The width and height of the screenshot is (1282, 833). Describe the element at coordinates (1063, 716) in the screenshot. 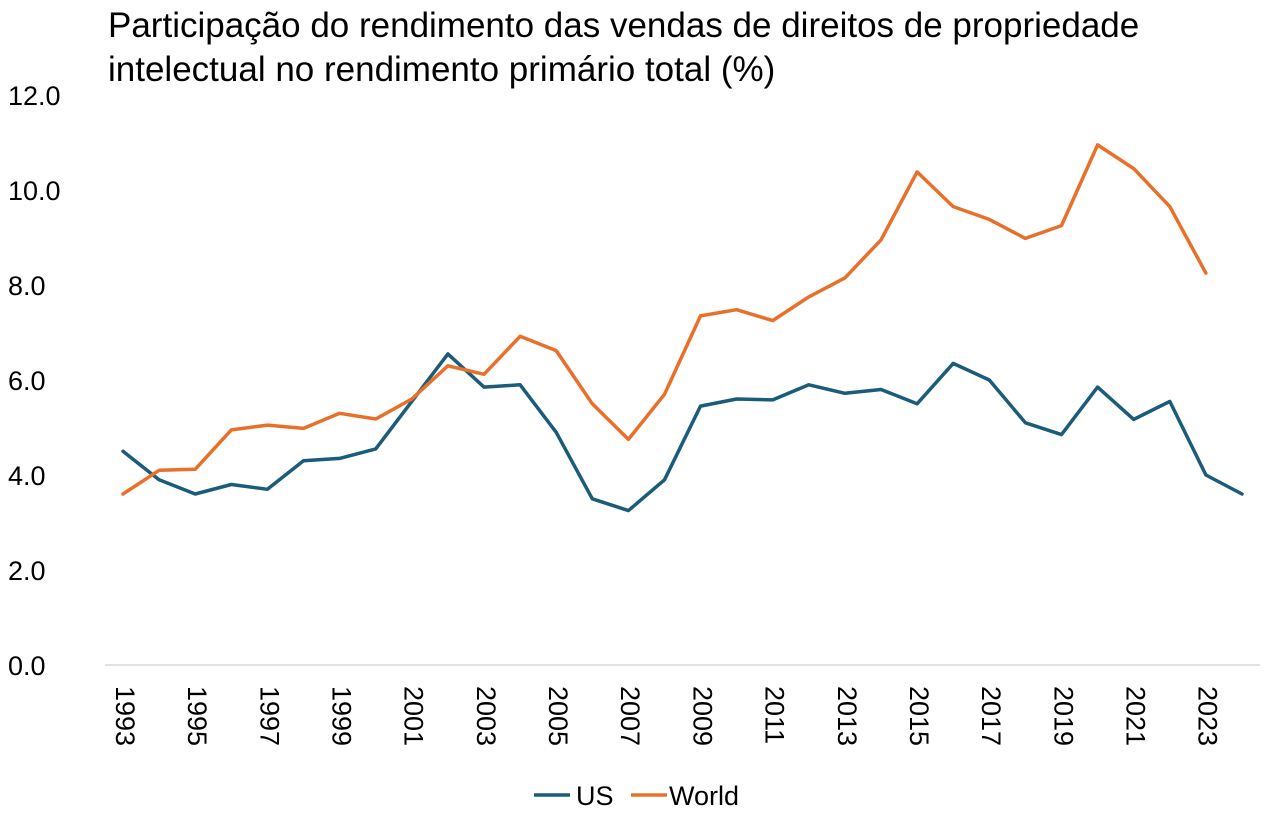

I see `x-tick-label: 2019` at that location.